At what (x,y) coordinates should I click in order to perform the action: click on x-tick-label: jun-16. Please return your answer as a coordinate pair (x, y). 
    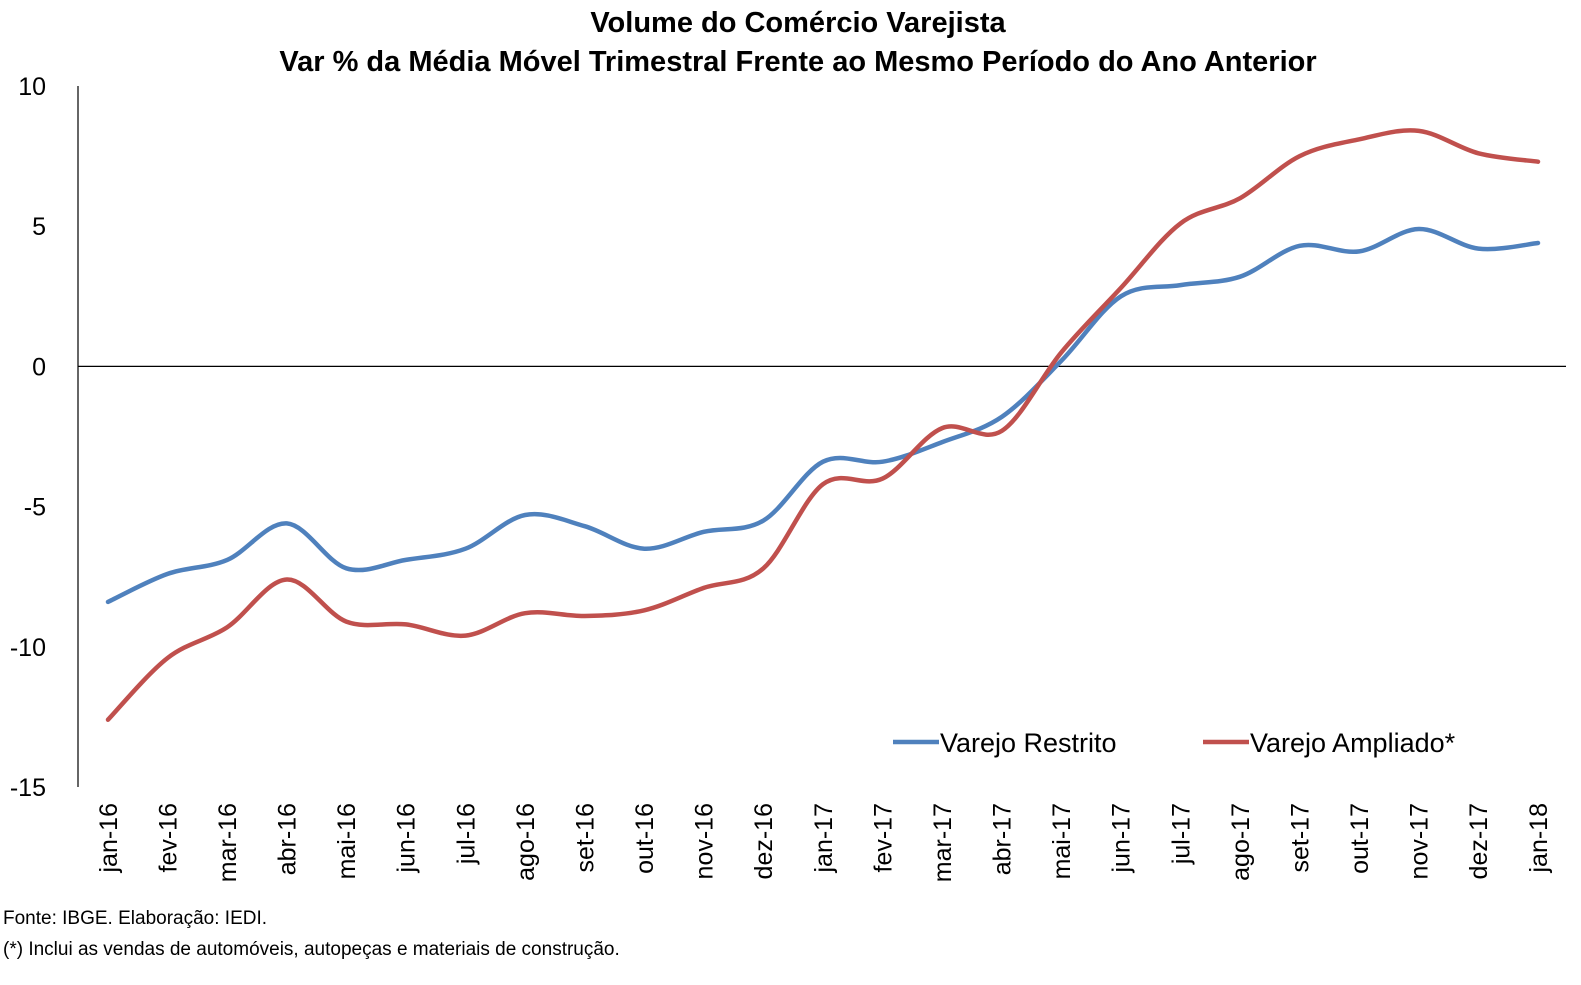
    Looking at the image, I should click on (407, 838).